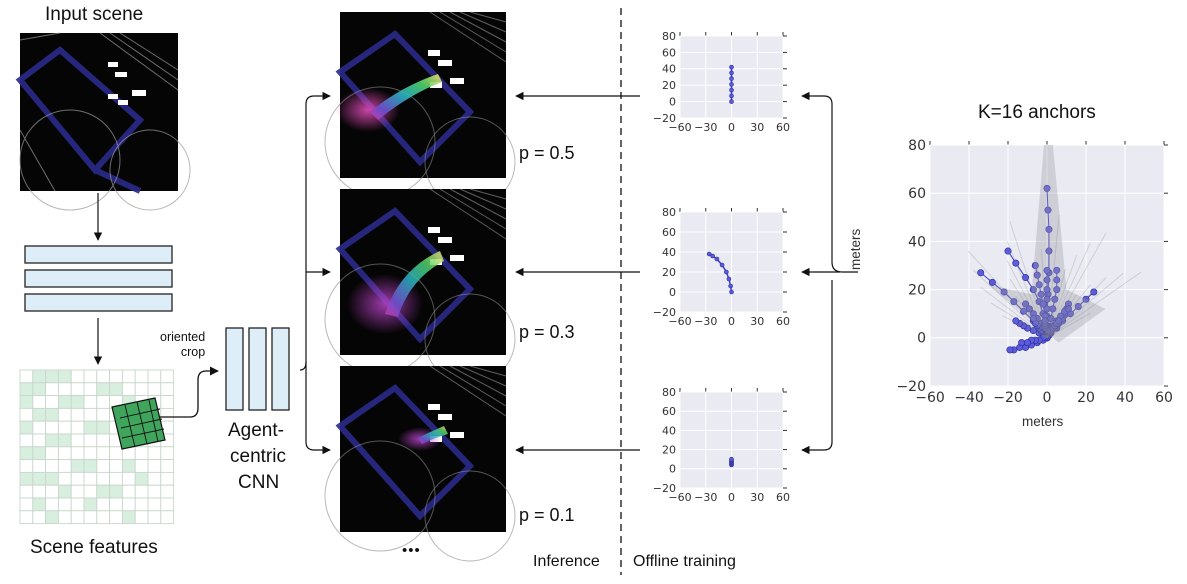  I want to click on anchor-distribution-haze, so click(1054, 244).